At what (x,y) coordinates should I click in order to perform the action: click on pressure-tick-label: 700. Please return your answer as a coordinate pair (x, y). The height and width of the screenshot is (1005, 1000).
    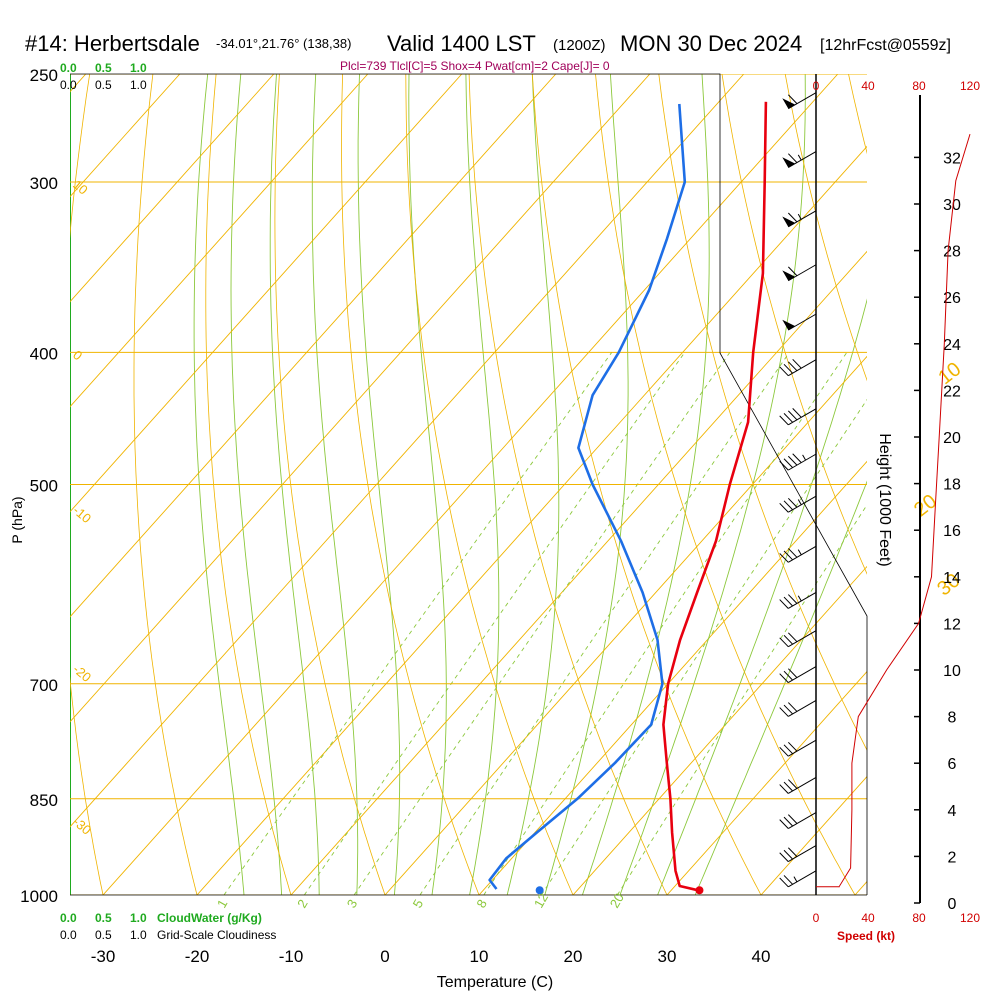
    Looking at the image, I should click on (44, 685).